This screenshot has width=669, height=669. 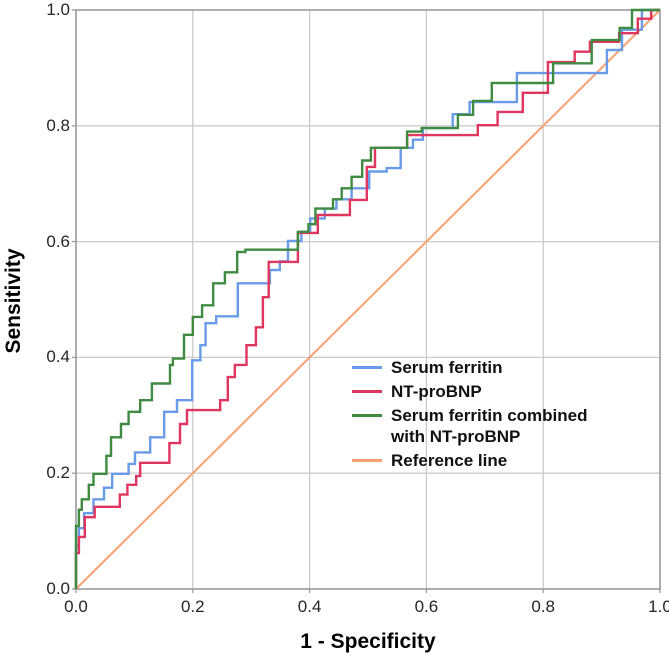 What do you see at coordinates (658, 606) in the screenshot?
I see `x-tick-label: 1.0` at bounding box center [658, 606].